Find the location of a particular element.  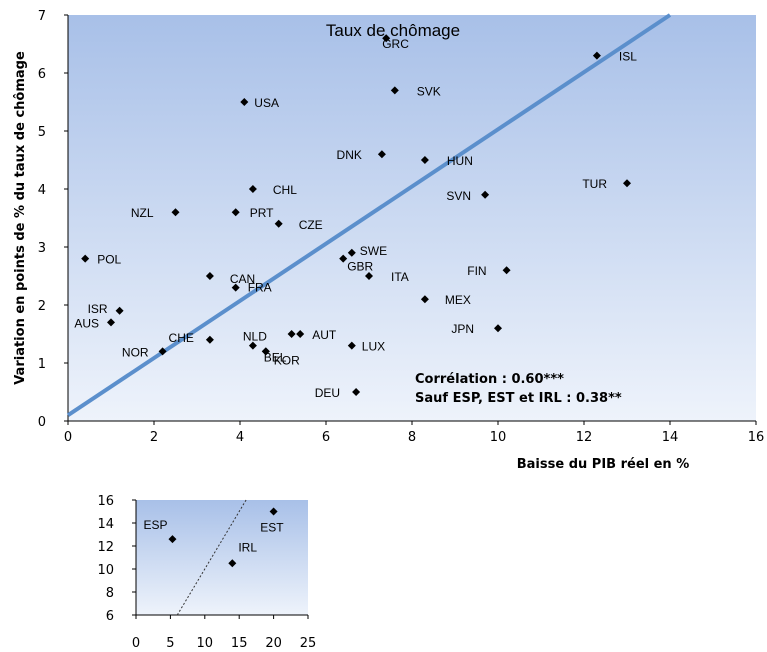

main-xtick-label: 2 is located at coordinates (154, 437).